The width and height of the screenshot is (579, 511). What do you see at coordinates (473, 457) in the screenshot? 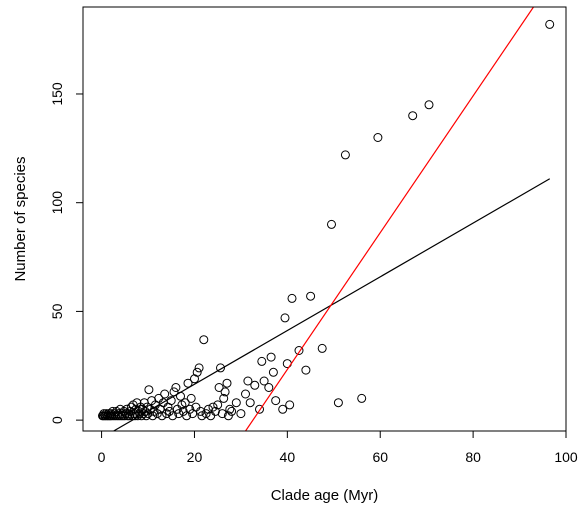
I see `x-tick-label: 80` at bounding box center [473, 457].